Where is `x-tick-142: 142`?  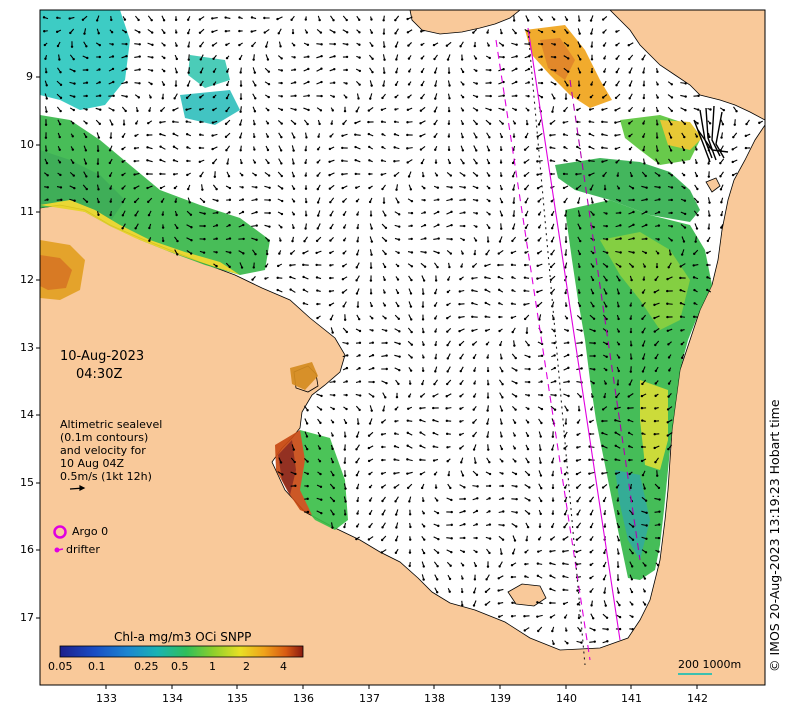
x-tick-142: 142 is located at coordinates (697, 698).